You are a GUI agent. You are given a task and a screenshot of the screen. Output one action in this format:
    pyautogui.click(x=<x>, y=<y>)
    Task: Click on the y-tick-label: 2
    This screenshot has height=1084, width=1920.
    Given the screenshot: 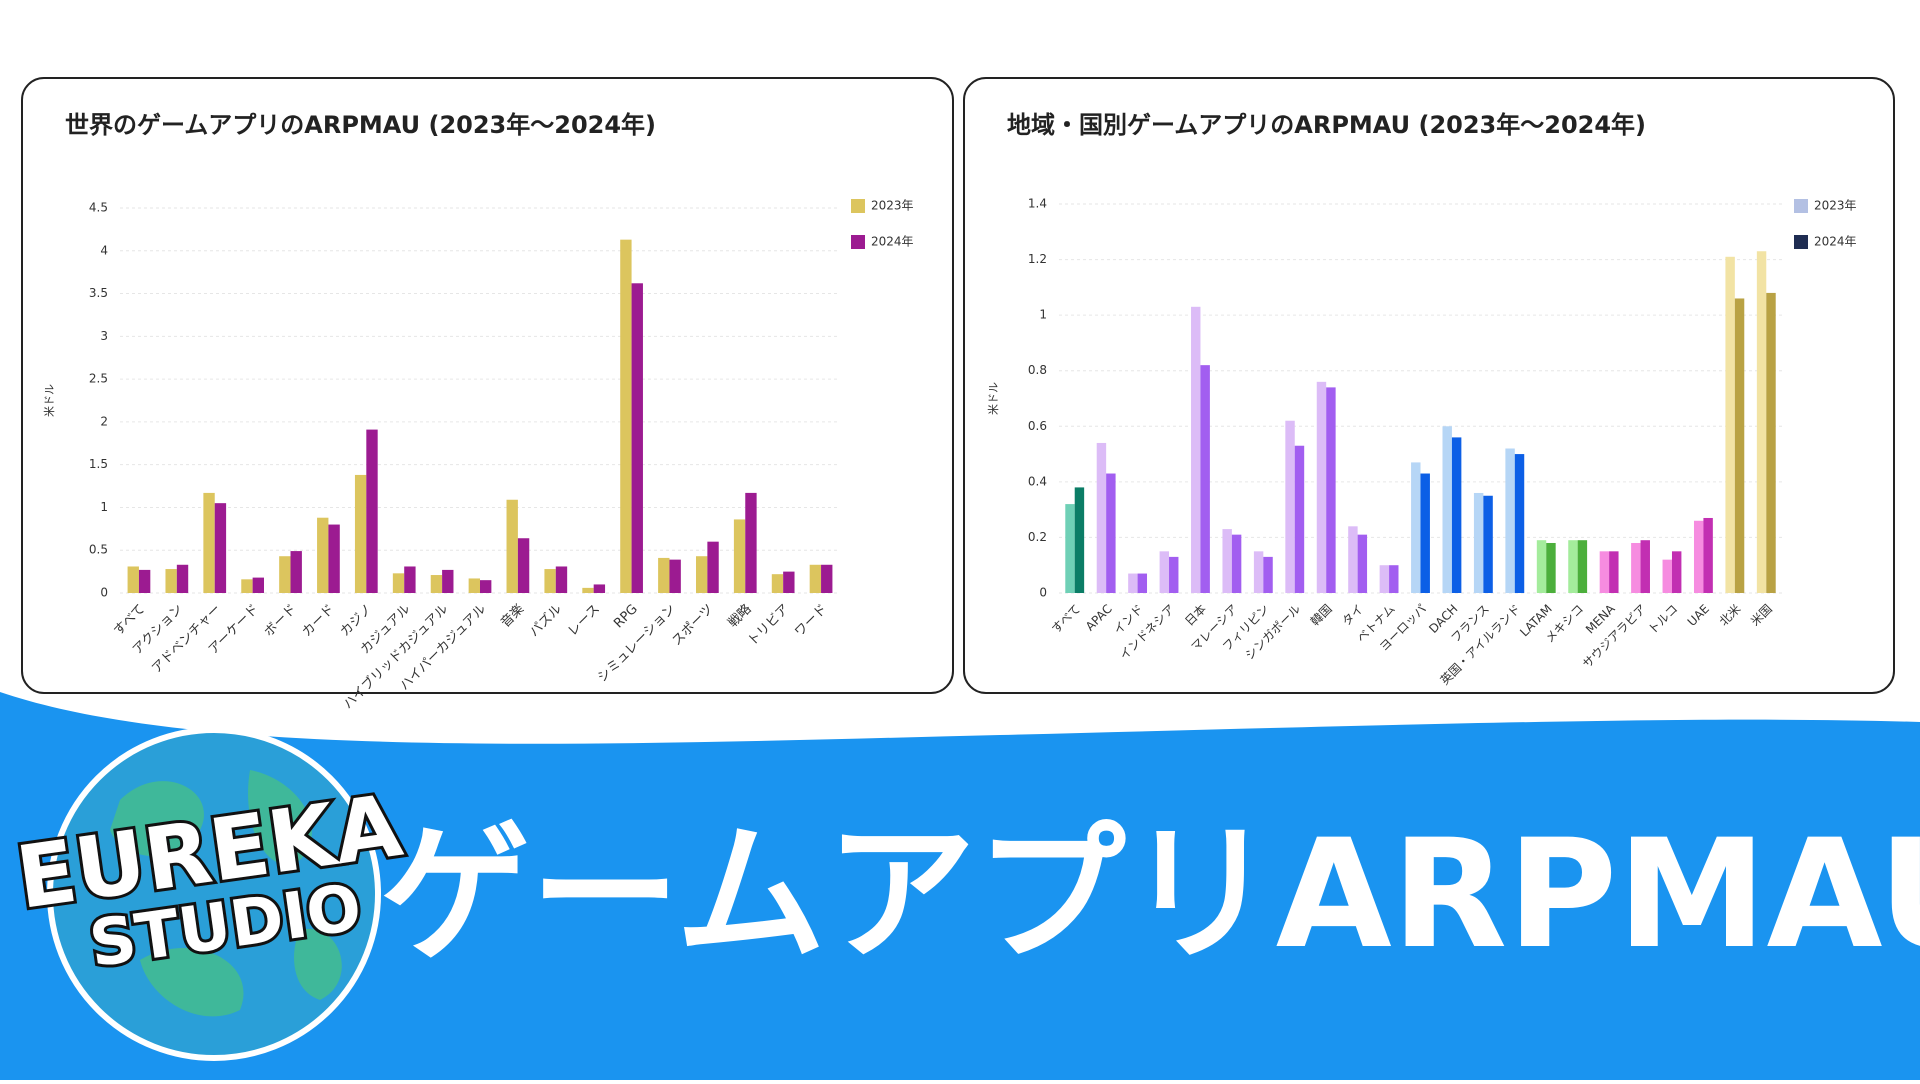 What is the action you would take?
    pyautogui.click(x=104, y=421)
    